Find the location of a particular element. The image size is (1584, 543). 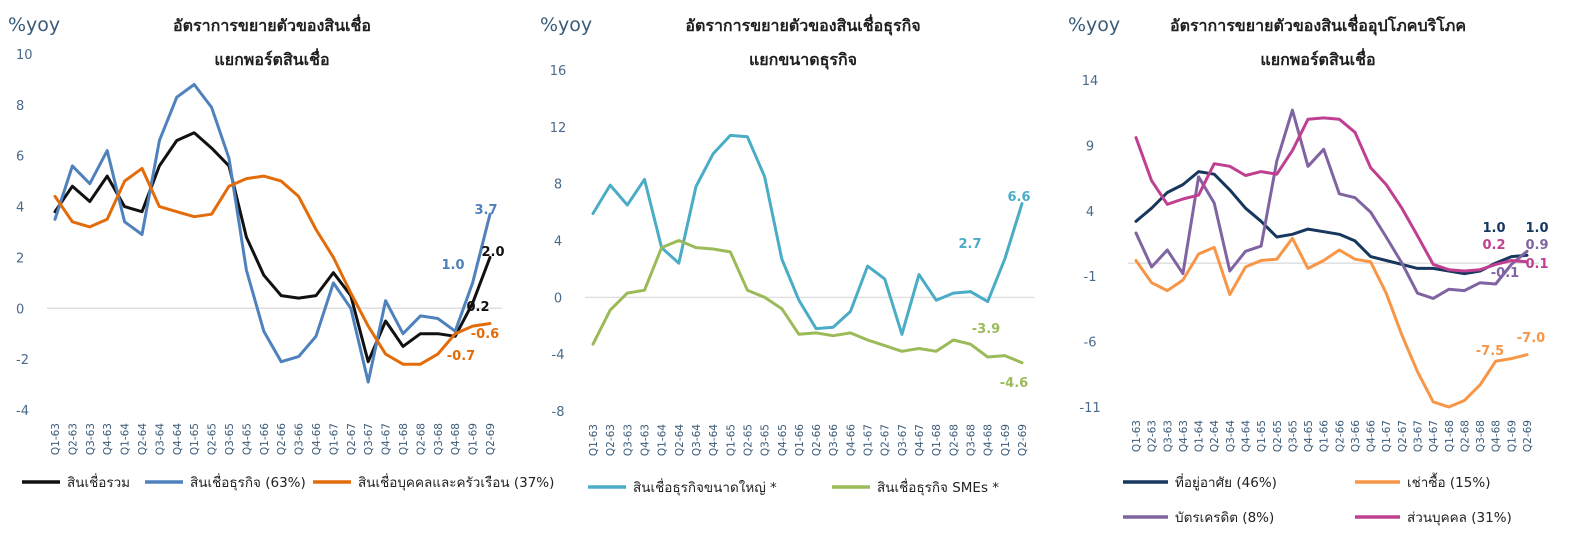

legend-item-2: สินเชื่อธุรกิจ SMEs * is located at coordinates (915, 487).